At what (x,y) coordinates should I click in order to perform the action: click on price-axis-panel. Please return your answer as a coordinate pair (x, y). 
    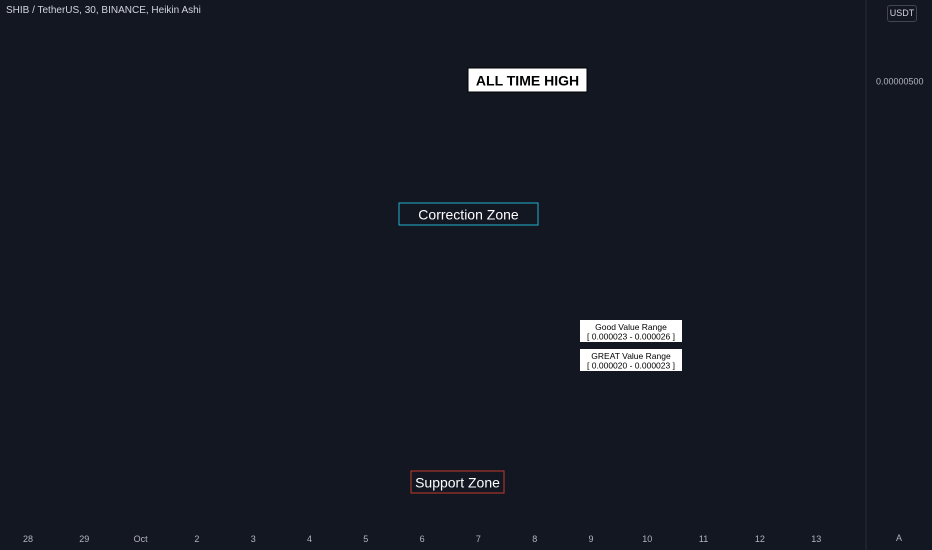
    Looking at the image, I should click on (899, 275).